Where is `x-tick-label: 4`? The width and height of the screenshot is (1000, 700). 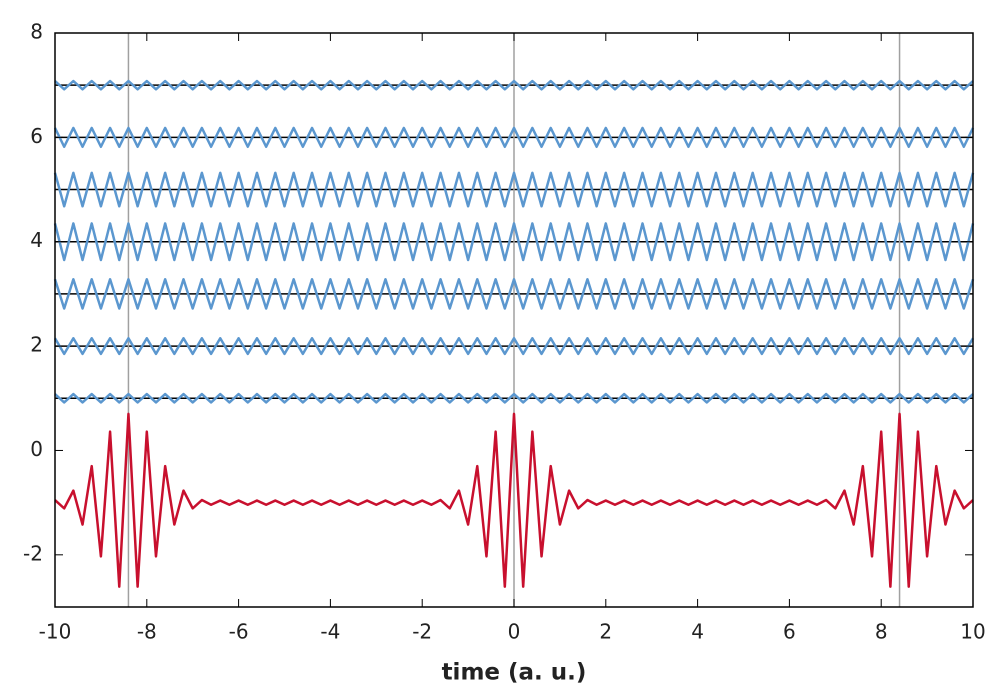
x-tick-label: 4 is located at coordinates (697, 632).